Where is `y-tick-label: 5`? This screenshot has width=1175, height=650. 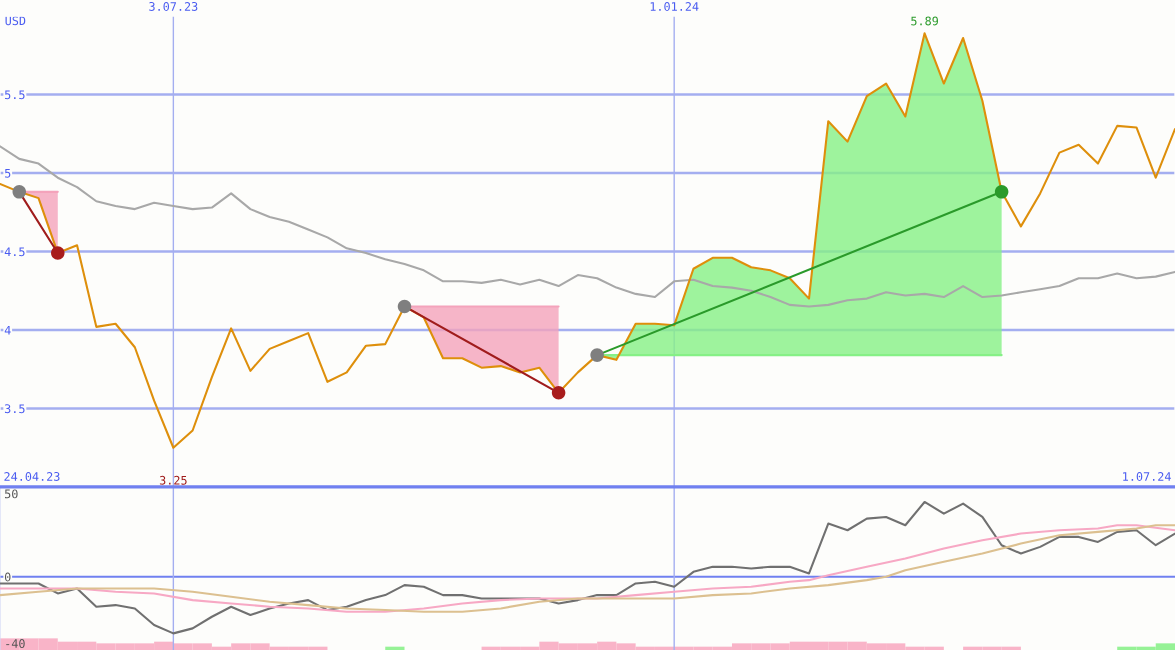
y-tick-label: 5 is located at coordinates (7, 173).